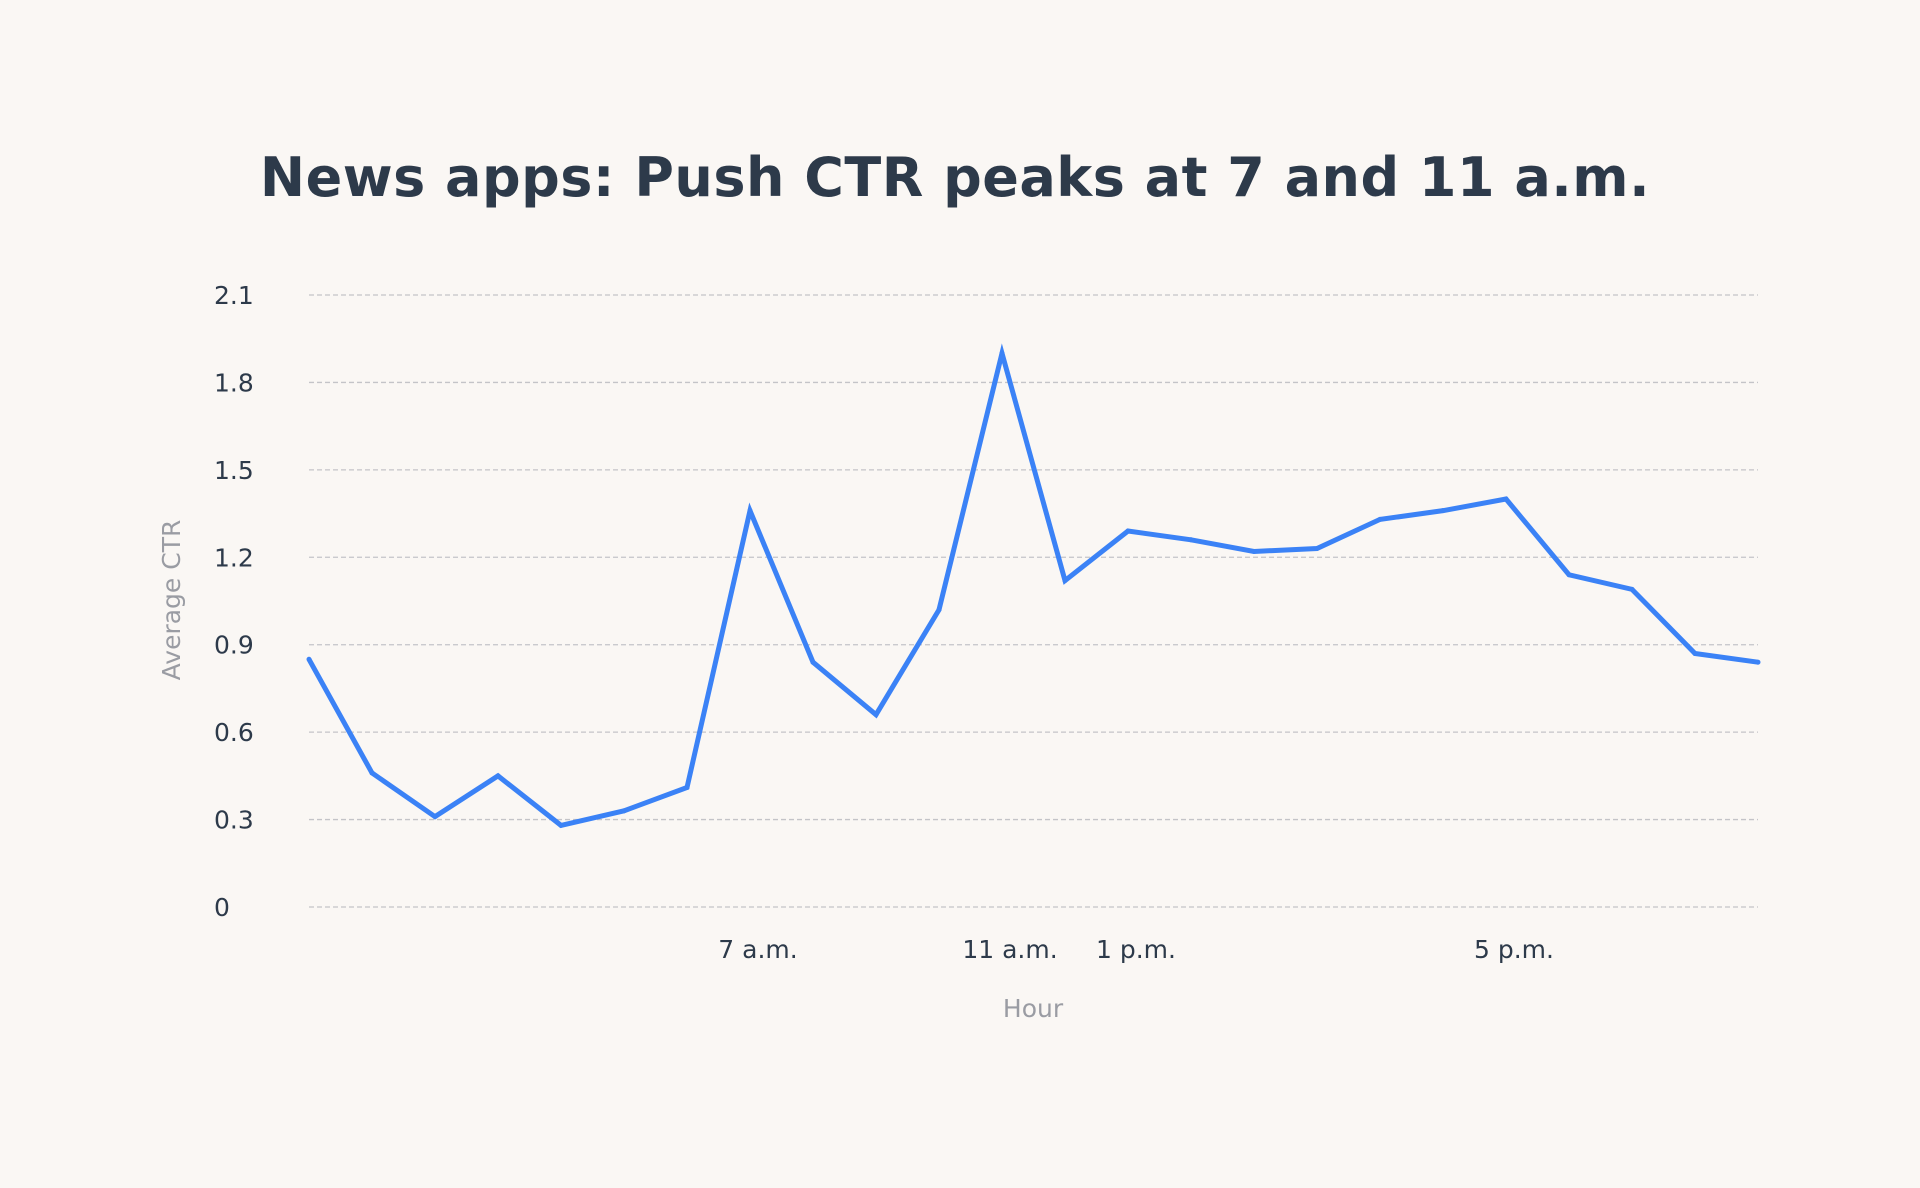  Describe the element at coordinates (1033, 1008) in the screenshot. I see `x-axis-label: Hour` at that location.